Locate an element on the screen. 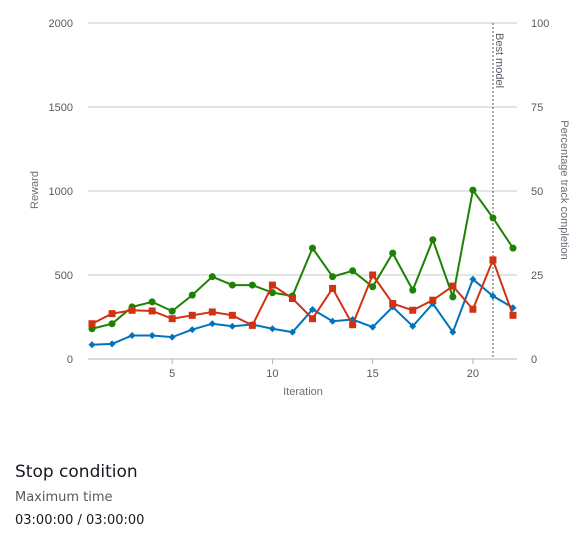  y-tick-label: 2000 is located at coordinates (61, 24).